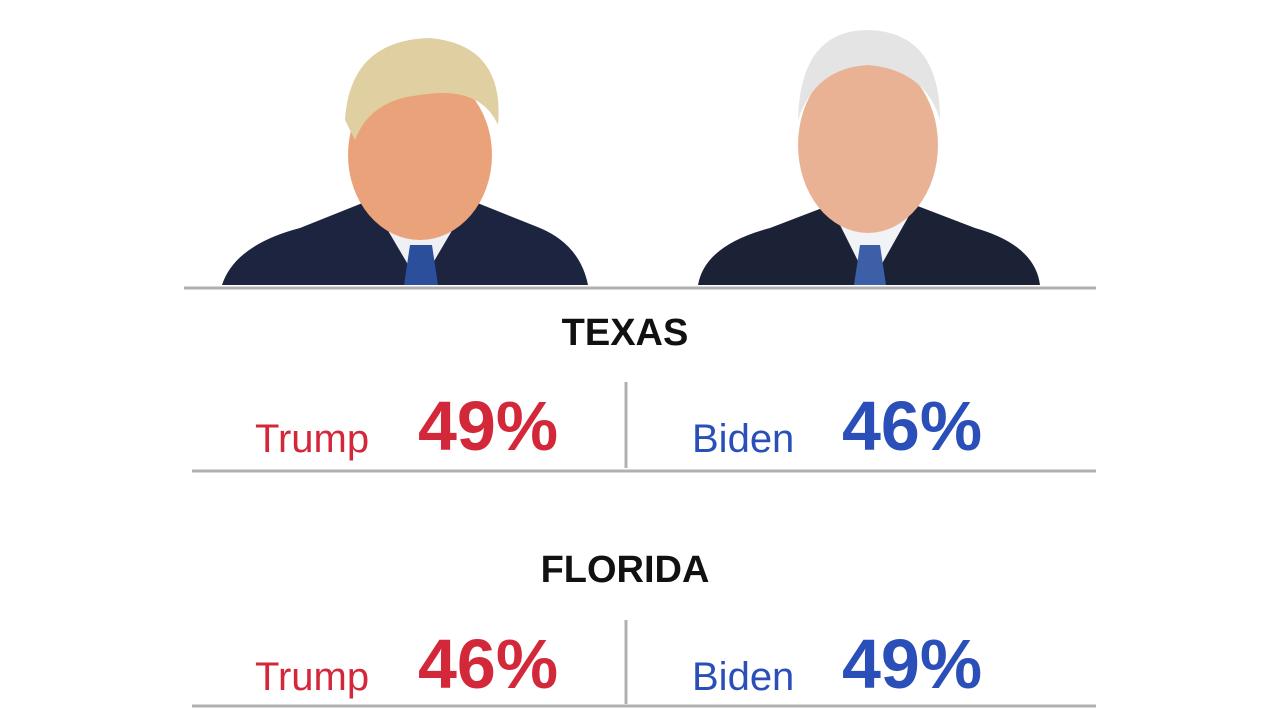  What do you see at coordinates (625, 333) in the screenshot?
I see `state-title: TEXAS` at bounding box center [625, 333].